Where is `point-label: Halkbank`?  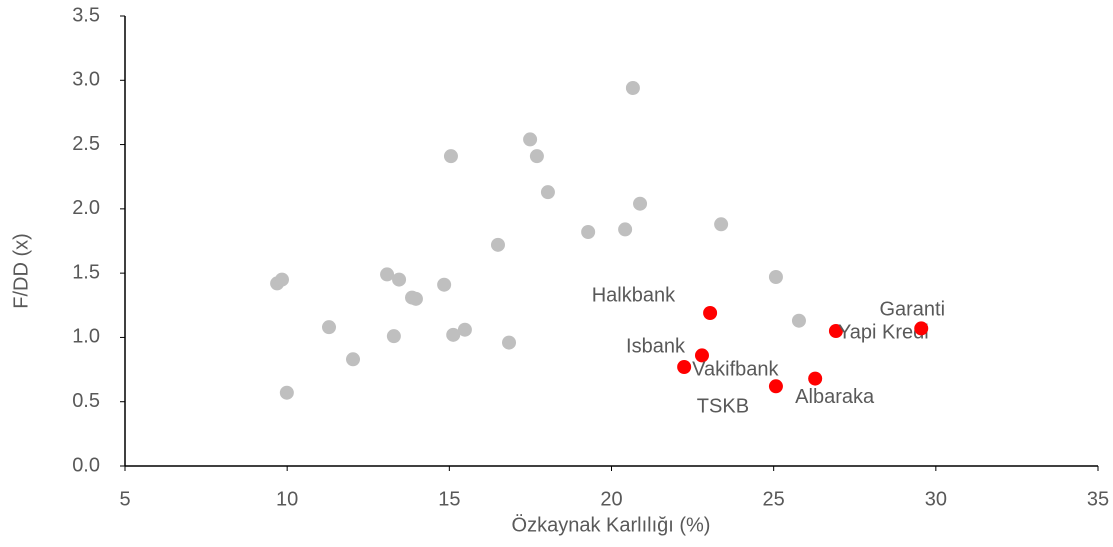 point-label: Halkbank is located at coordinates (634, 295).